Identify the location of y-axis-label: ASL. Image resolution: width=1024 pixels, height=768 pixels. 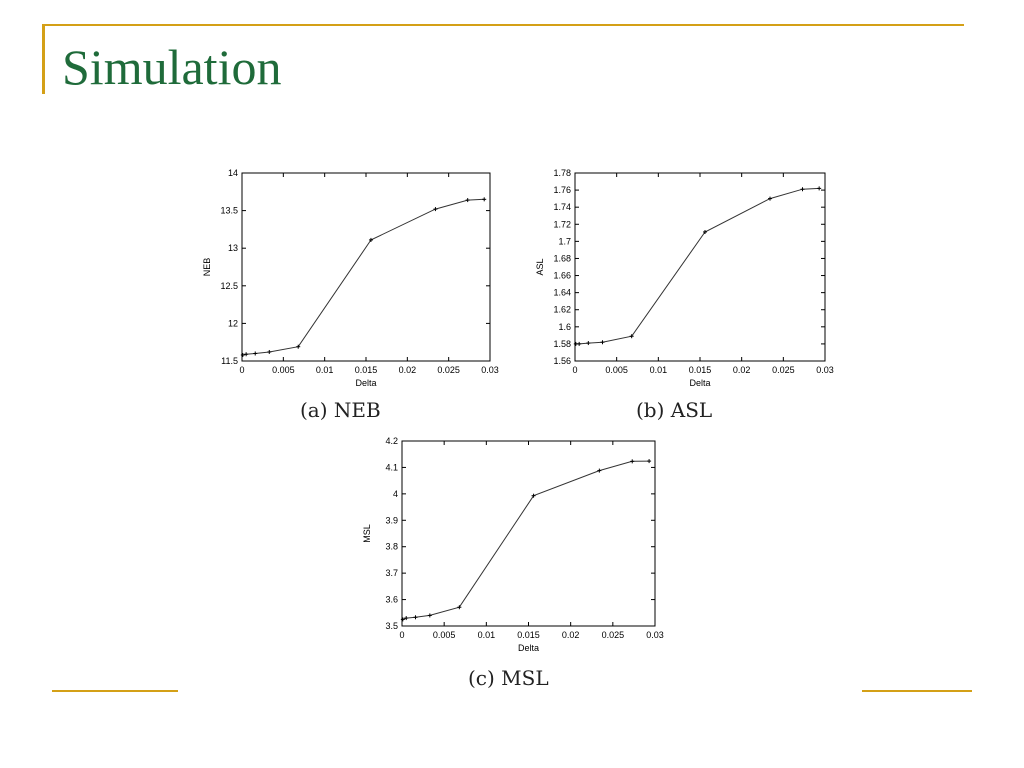
(540, 266).